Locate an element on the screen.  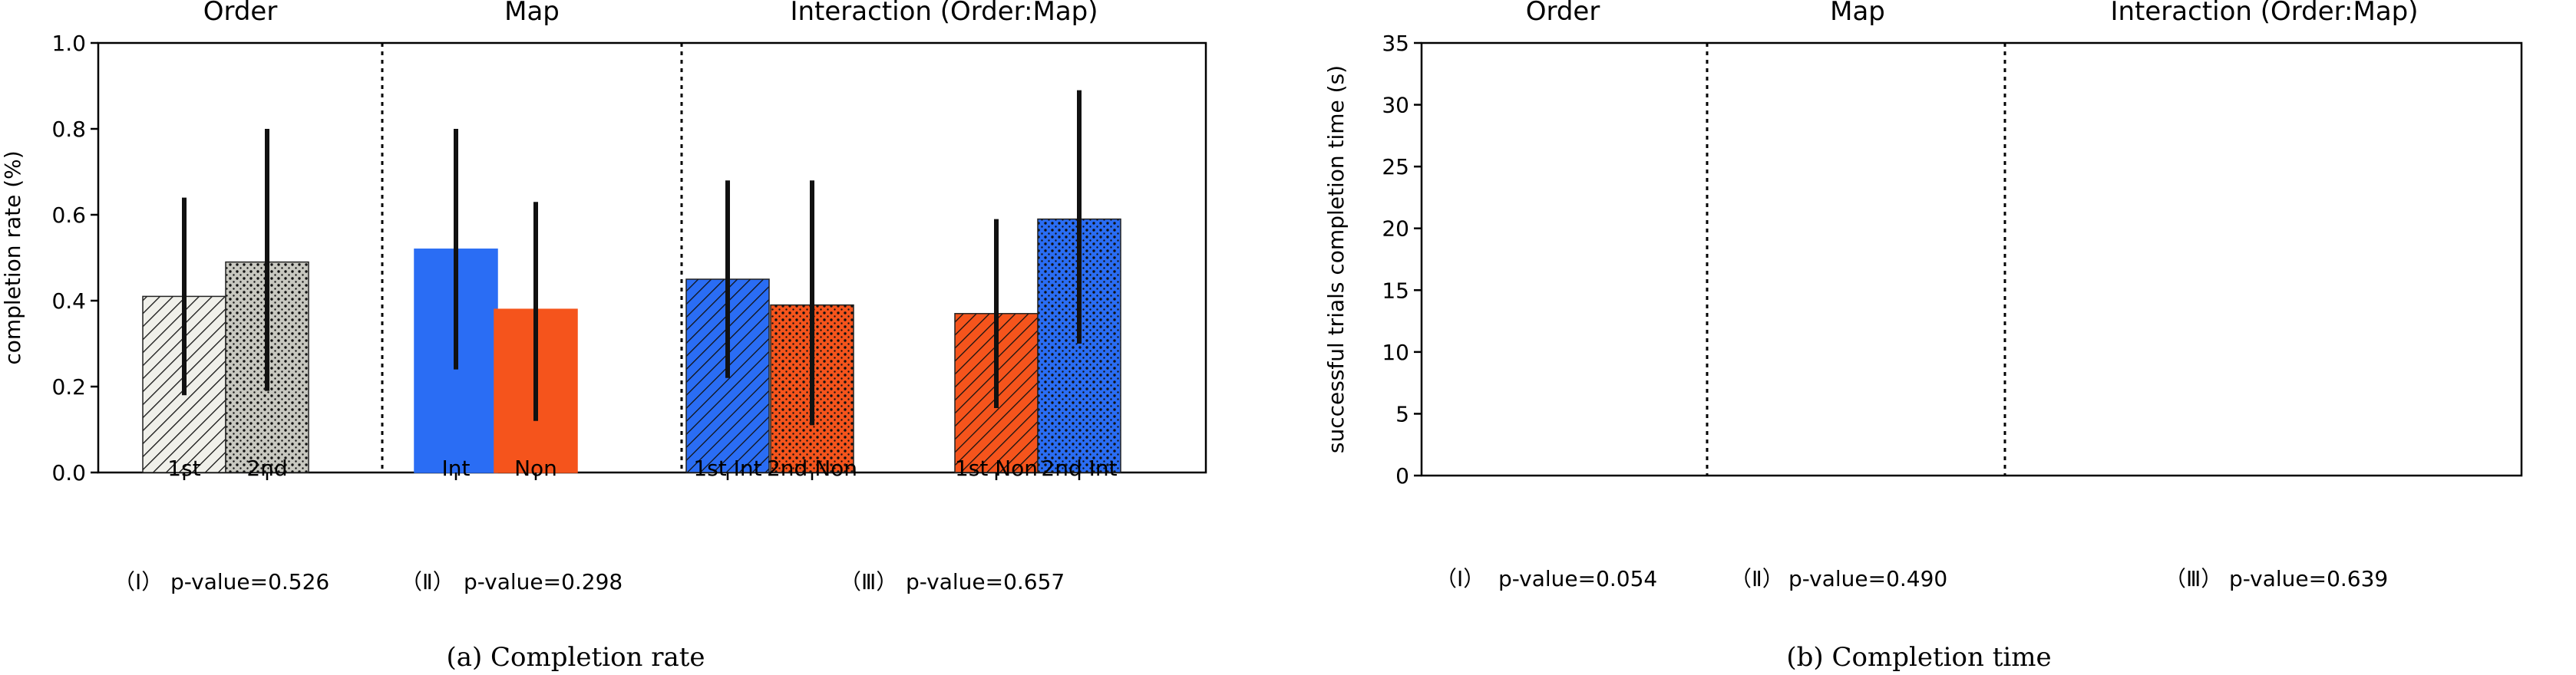
x-tick-label: Int is located at coordinates (457, 469).